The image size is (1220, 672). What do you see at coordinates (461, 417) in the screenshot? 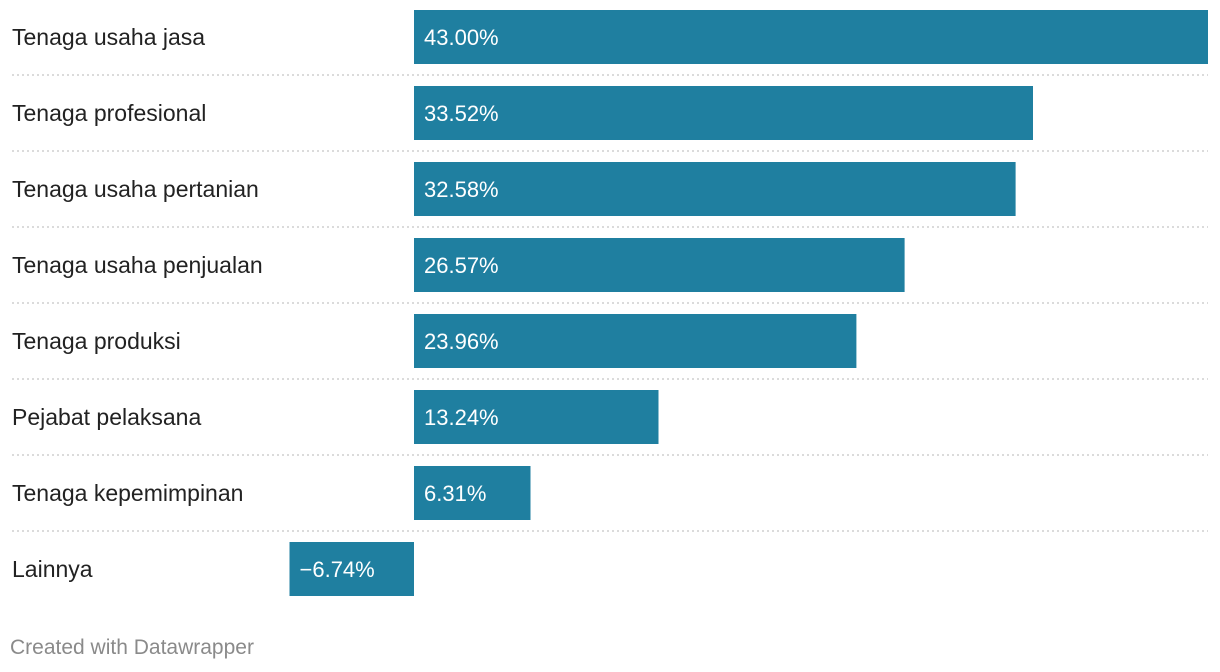
I see `value-label: 13.24%` at bounding box center [461, 417].